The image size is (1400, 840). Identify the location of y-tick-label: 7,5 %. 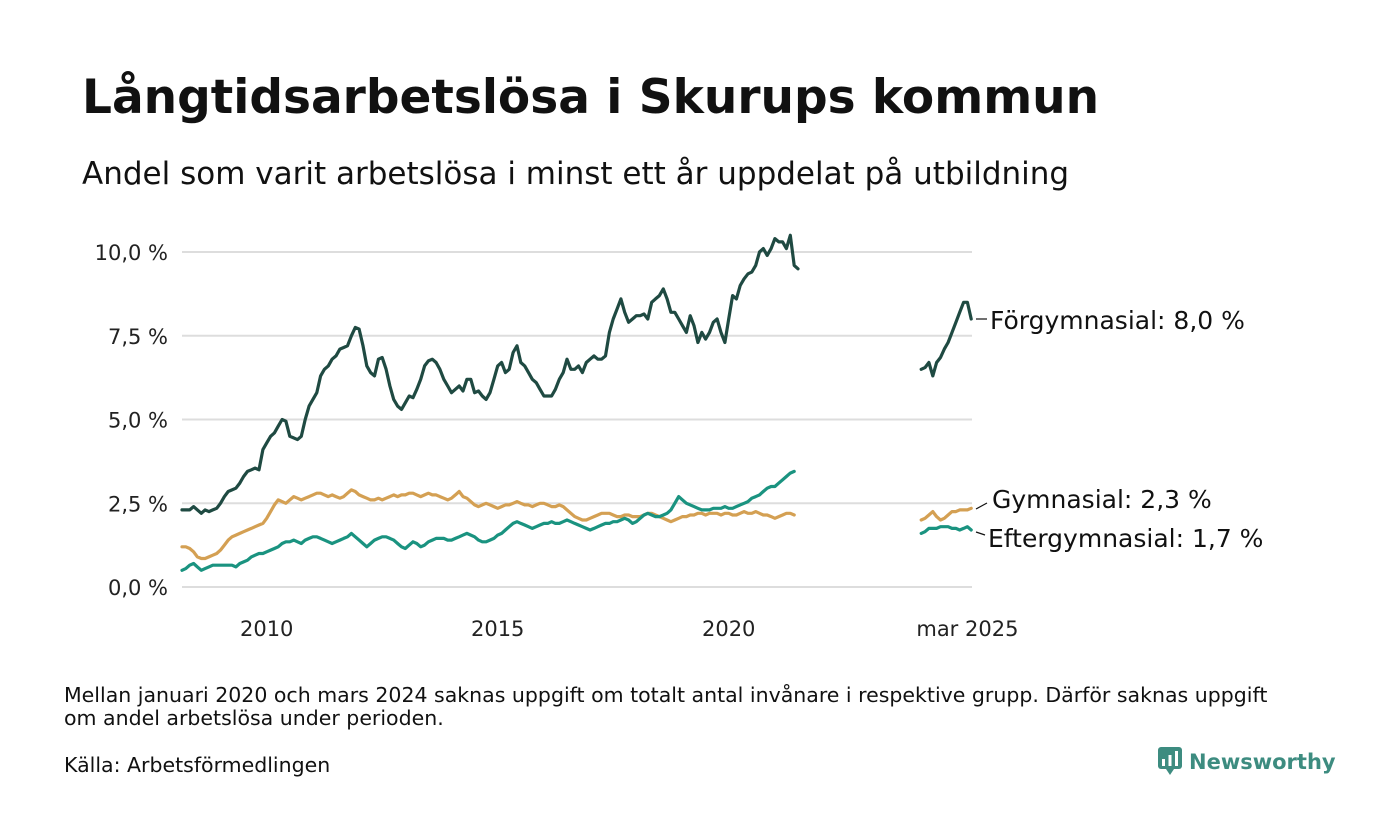
(138, 337).